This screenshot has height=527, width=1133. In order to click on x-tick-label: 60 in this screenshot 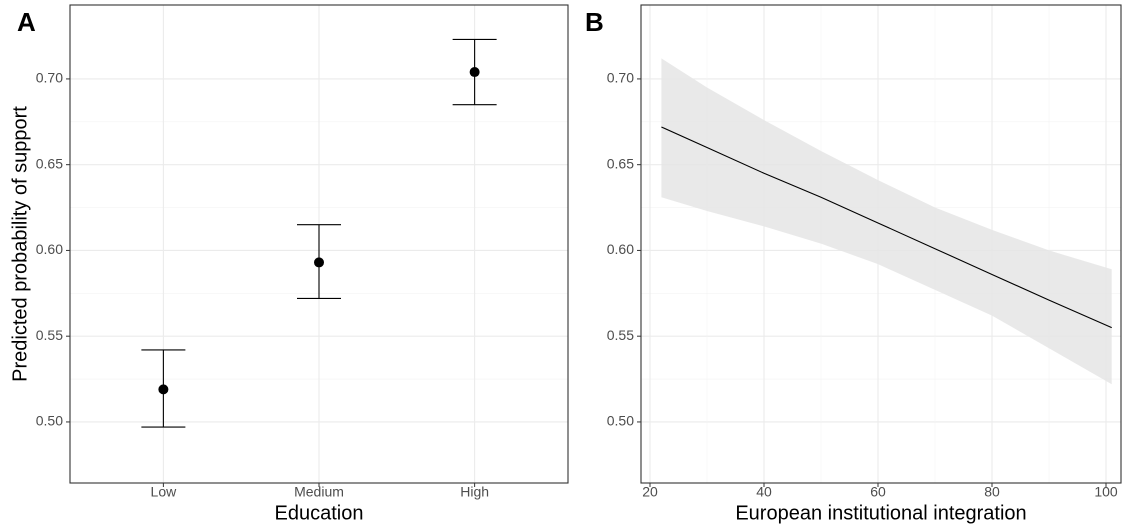, I will do `click(878, 492)`.